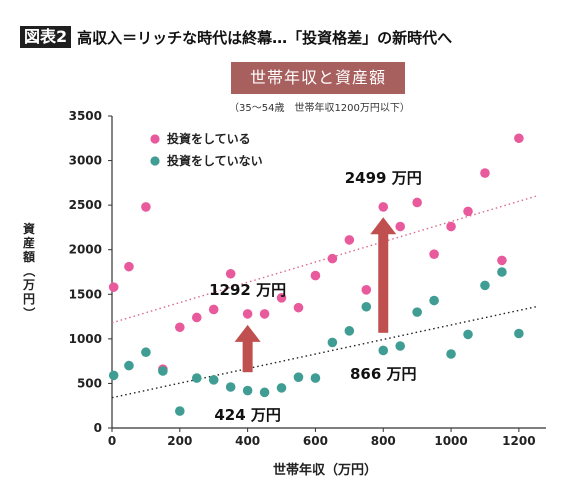 The height and width of the screenshot is (492, 562). What do you see at coordinates (89, 383) in the screenshot?
I see `y-tick-label: 500` at bounding box center [89, 383].